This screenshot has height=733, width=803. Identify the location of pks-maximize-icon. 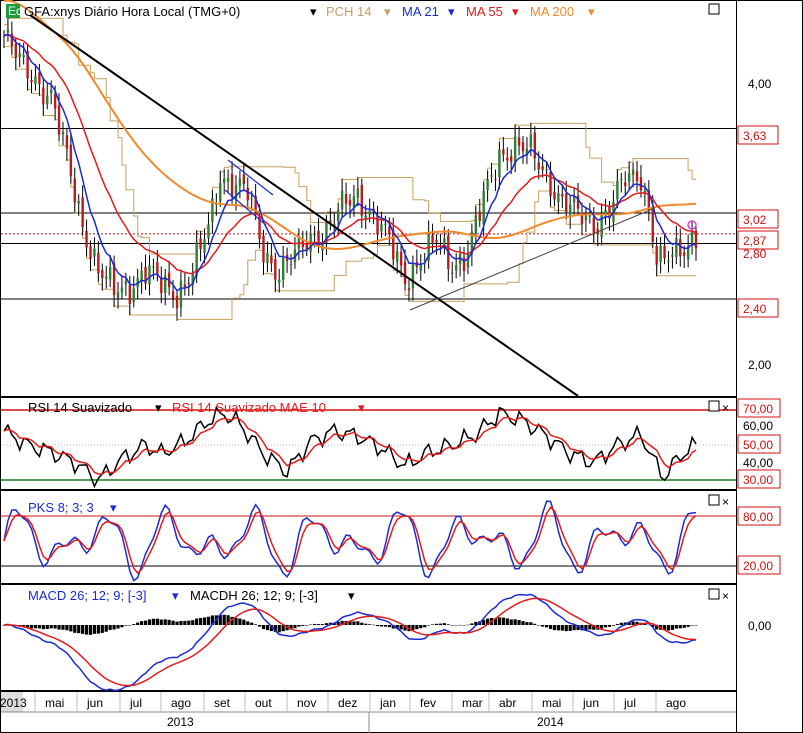
(714, 500).